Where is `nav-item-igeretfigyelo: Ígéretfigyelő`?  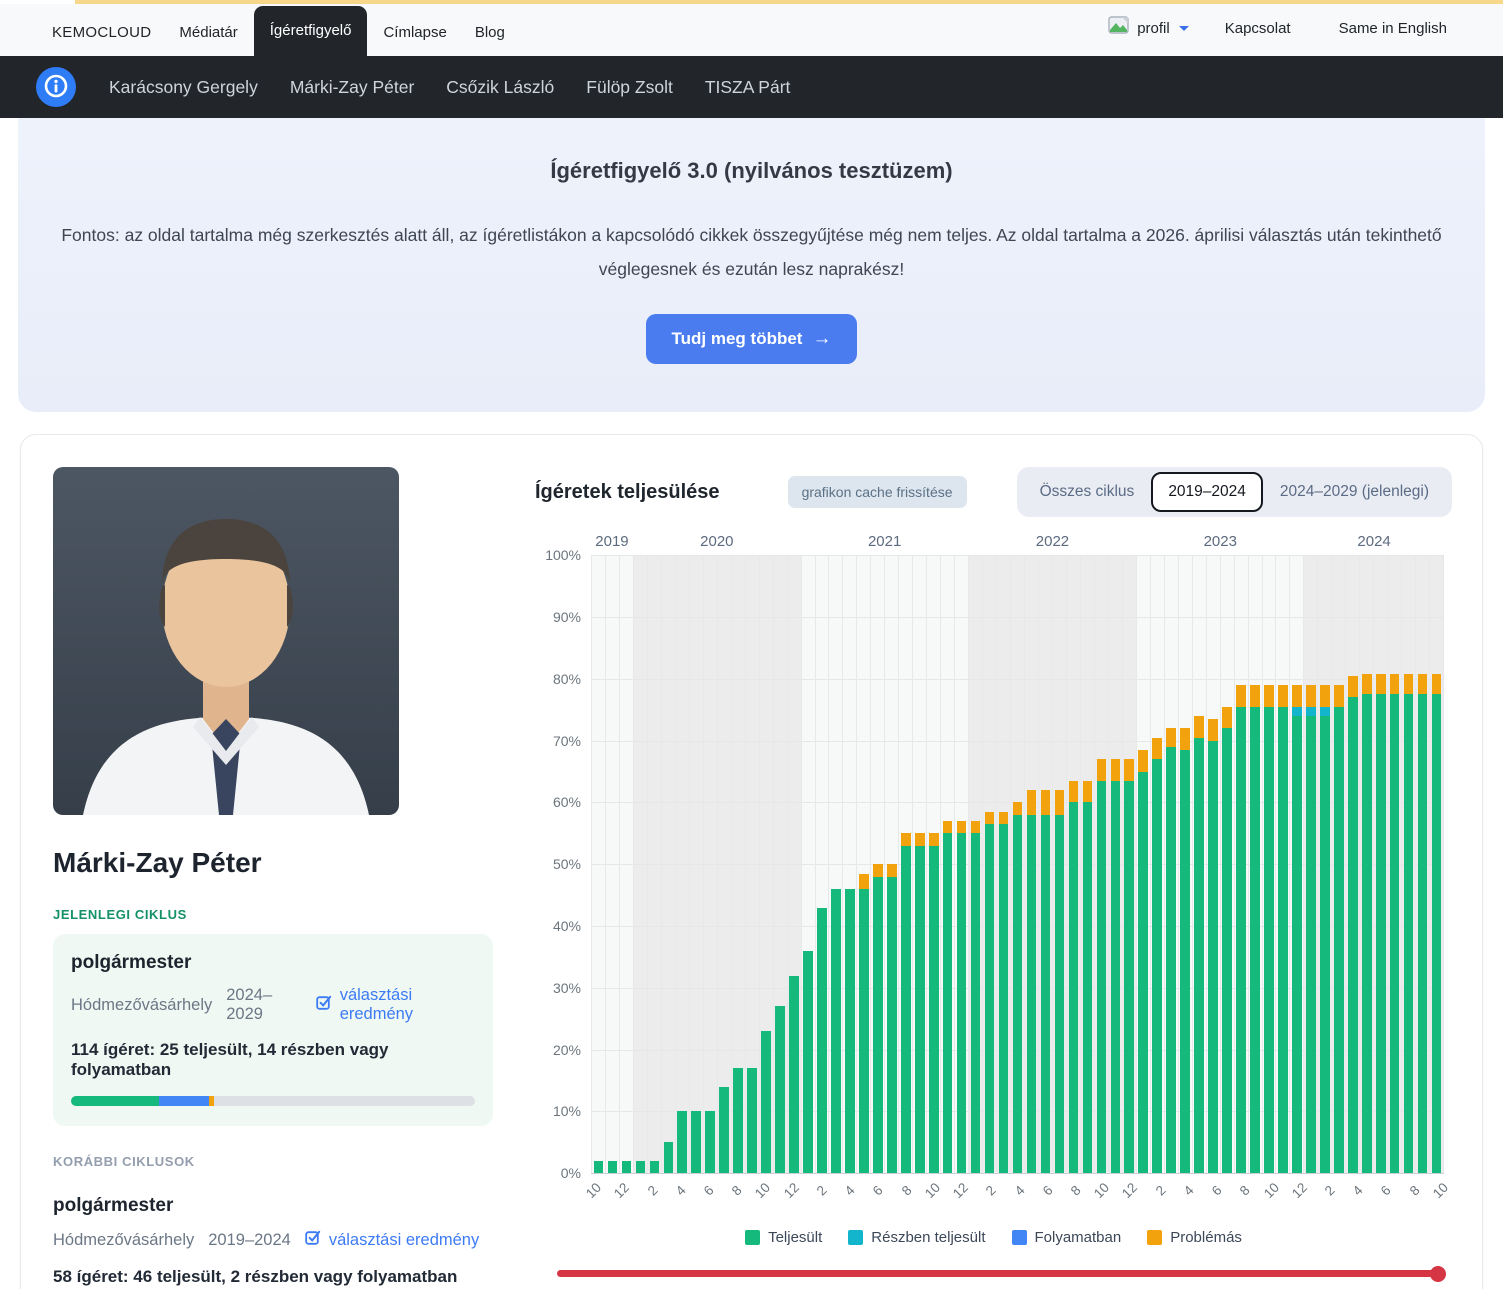 nav-item-igeretfigyelo: Ígéretfigyelő is located at coordinates (310, 32).